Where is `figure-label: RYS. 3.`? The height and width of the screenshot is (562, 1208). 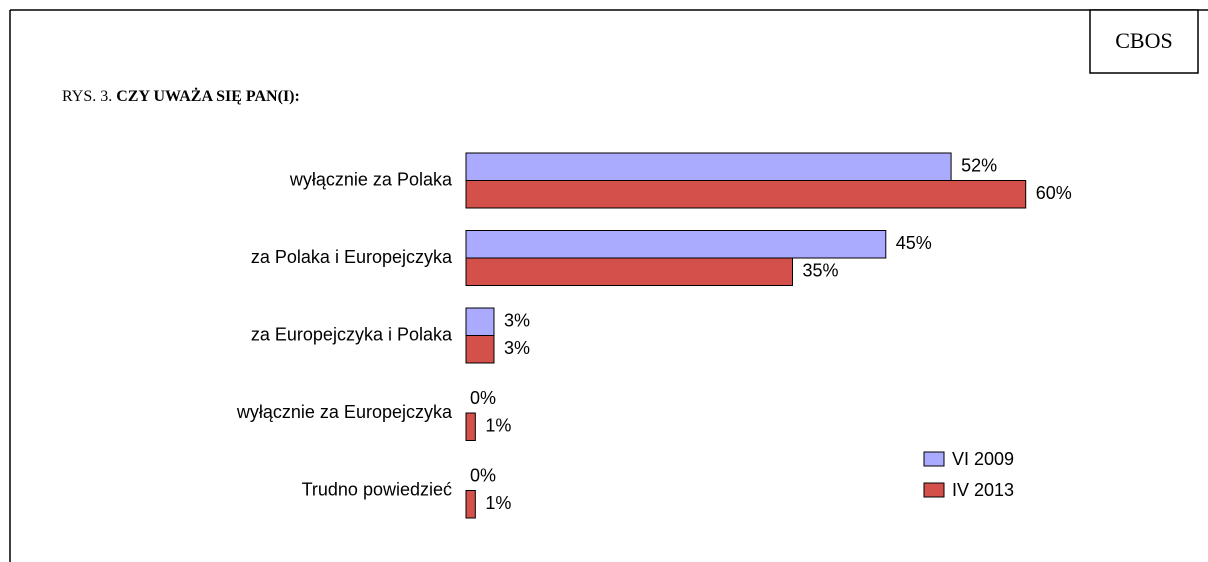 figure-label: RYS. 3. is located at coordinates (87, 96).